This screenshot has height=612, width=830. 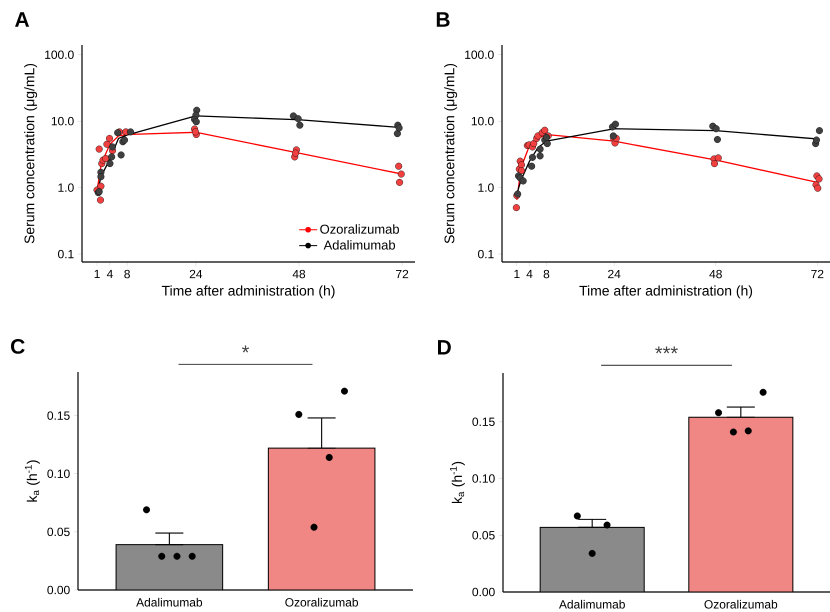 What do you see at coordinates (444, 347) in the screenshot?
I see `chart-title: D` at bounding box center [444, 347].